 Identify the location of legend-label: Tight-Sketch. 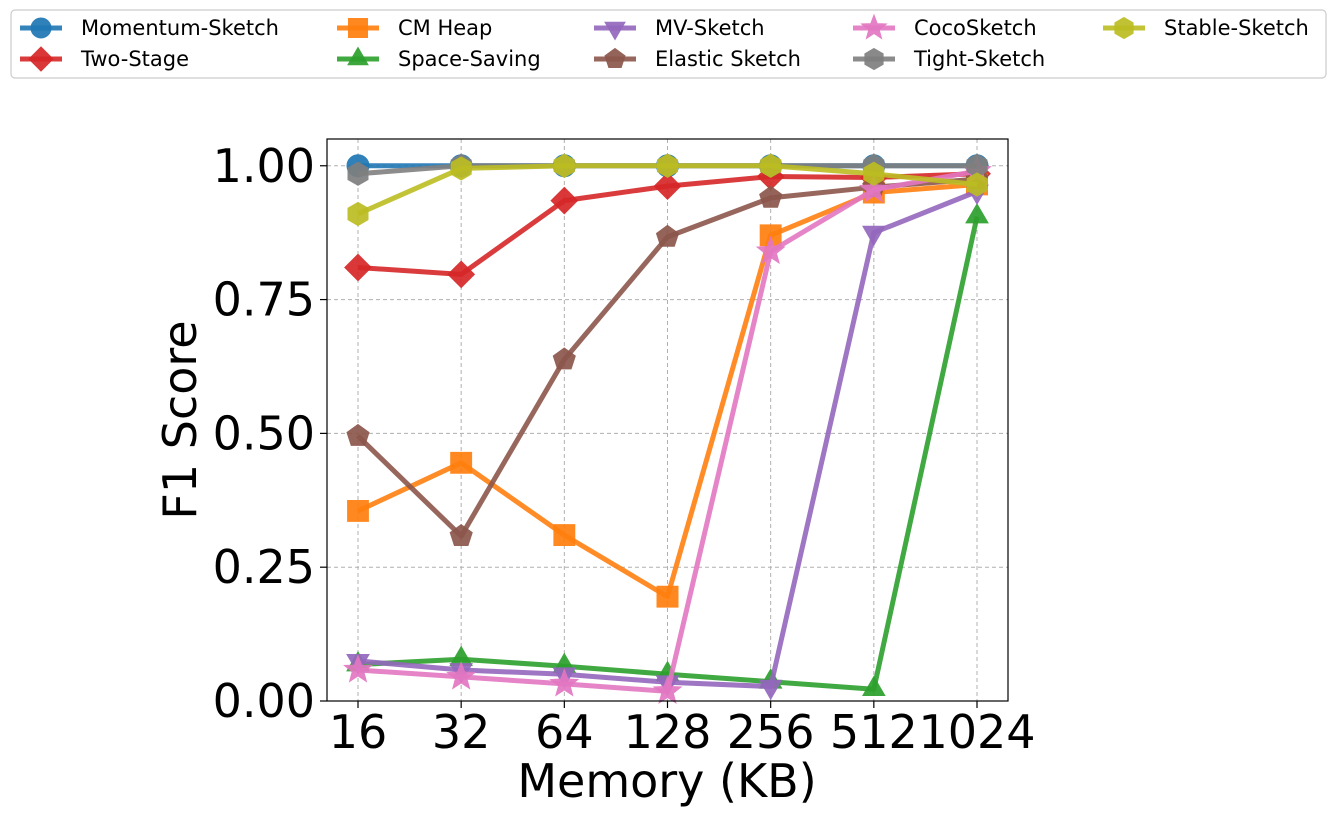
(979, 59).